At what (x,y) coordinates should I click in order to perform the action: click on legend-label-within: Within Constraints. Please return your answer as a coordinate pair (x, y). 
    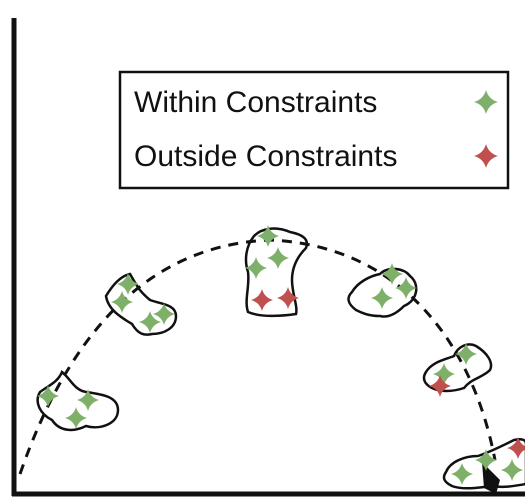
    Looking at the image, I should click on (255, 102).